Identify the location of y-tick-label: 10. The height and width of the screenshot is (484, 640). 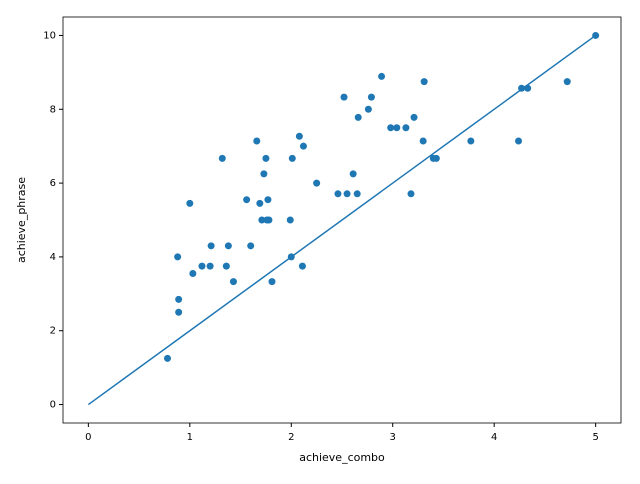
(49, 35).